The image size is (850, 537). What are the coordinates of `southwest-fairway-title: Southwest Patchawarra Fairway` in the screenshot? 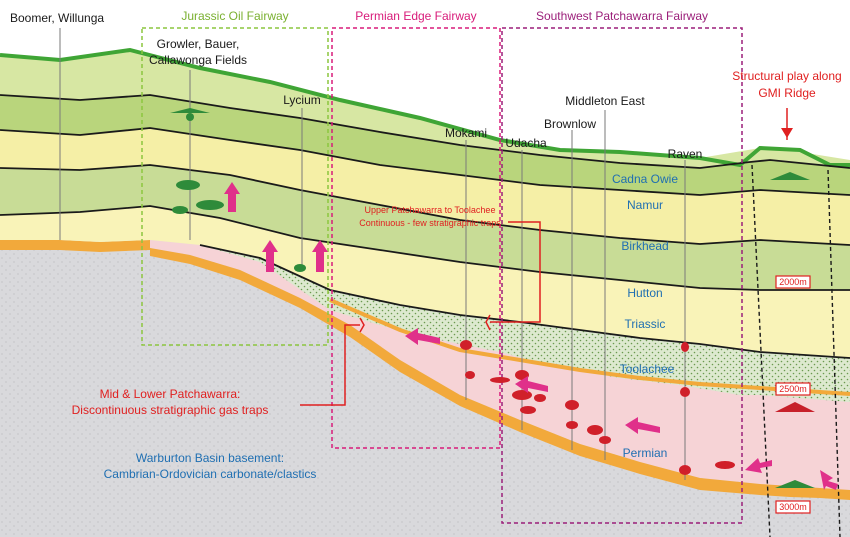 It's located at (622, 16).